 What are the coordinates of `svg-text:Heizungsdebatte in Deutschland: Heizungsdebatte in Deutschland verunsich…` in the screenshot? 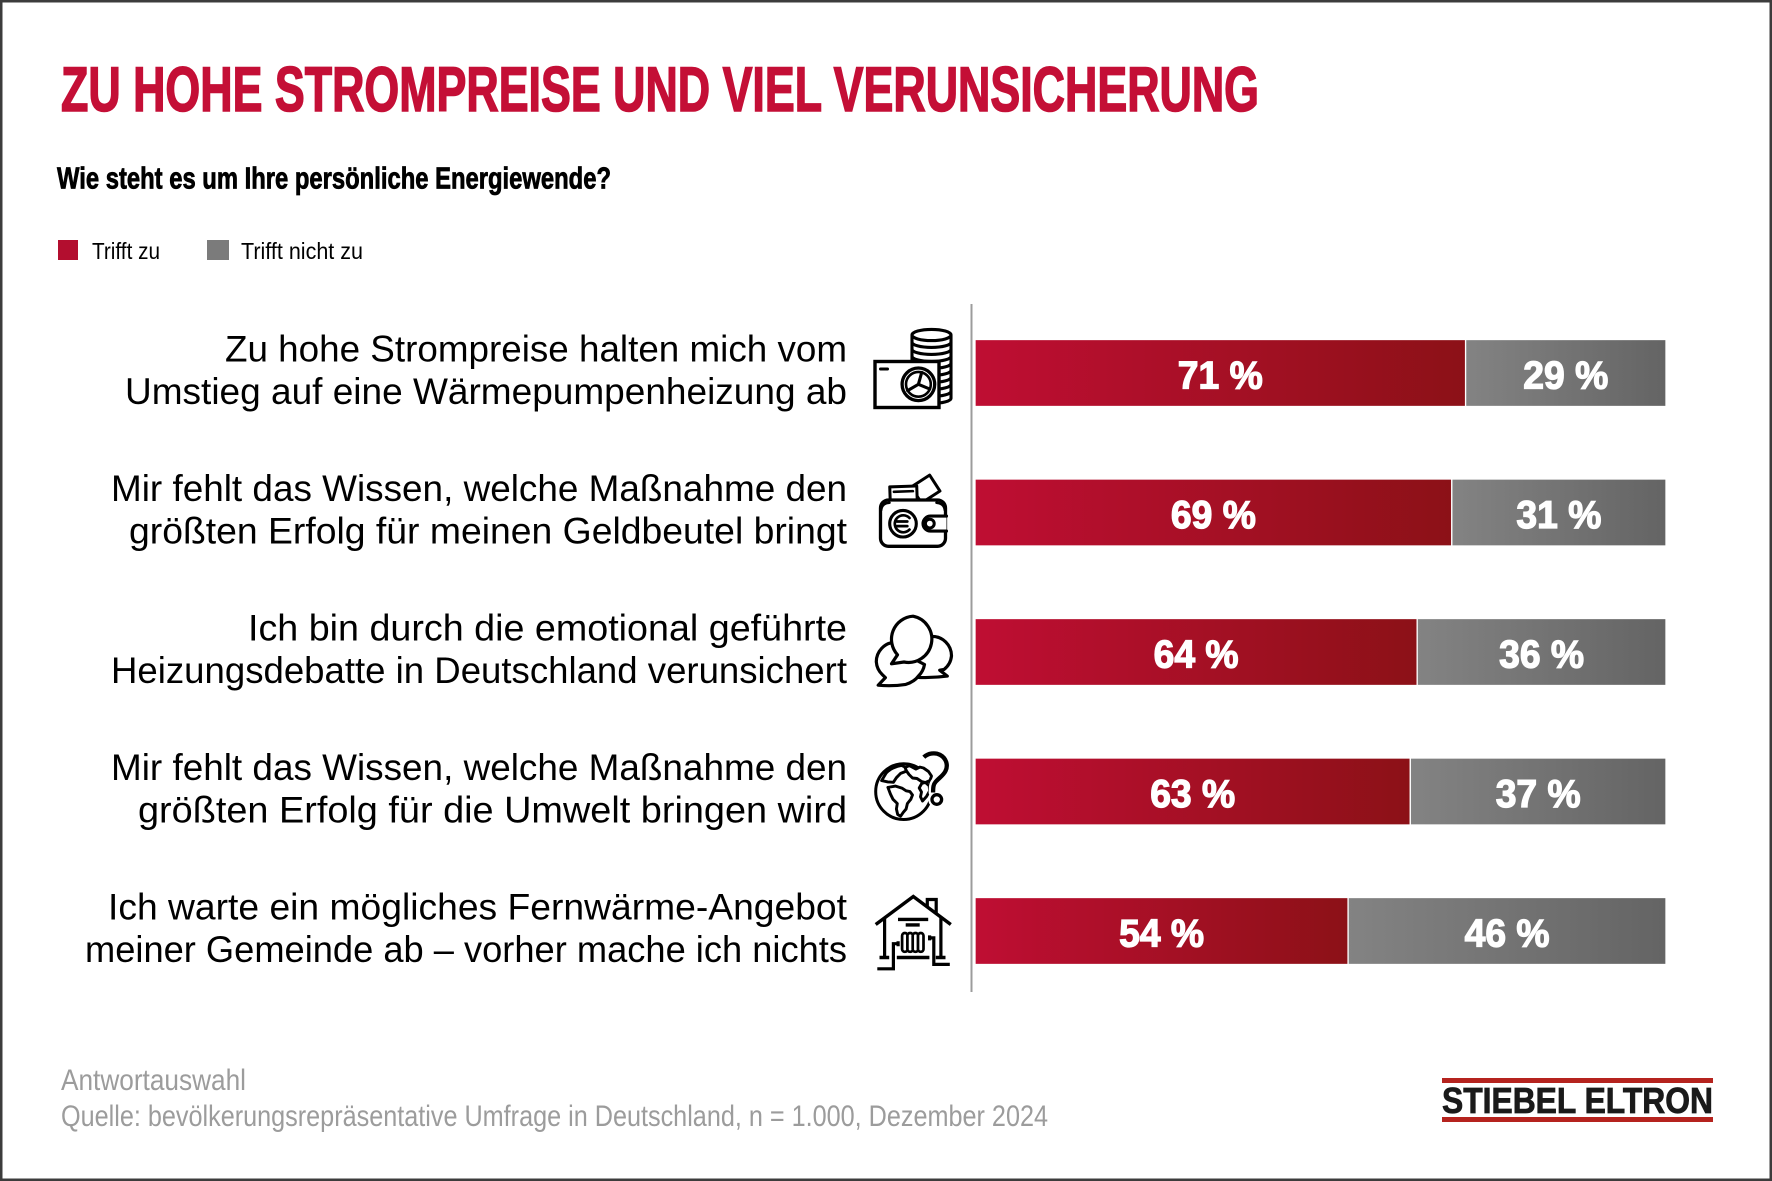 It's located at (479, 670).